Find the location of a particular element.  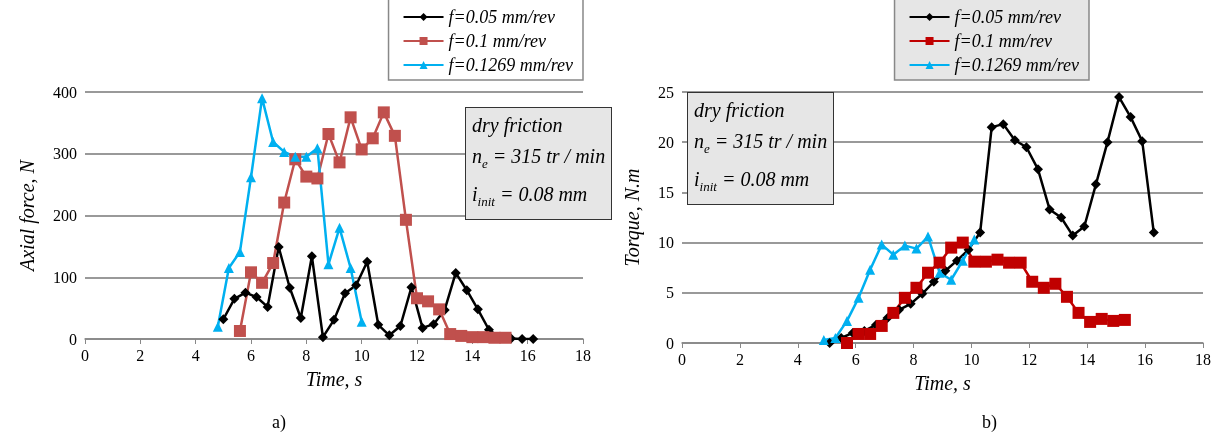

y-tick-label: 400 is located at coordinates (65, 92).